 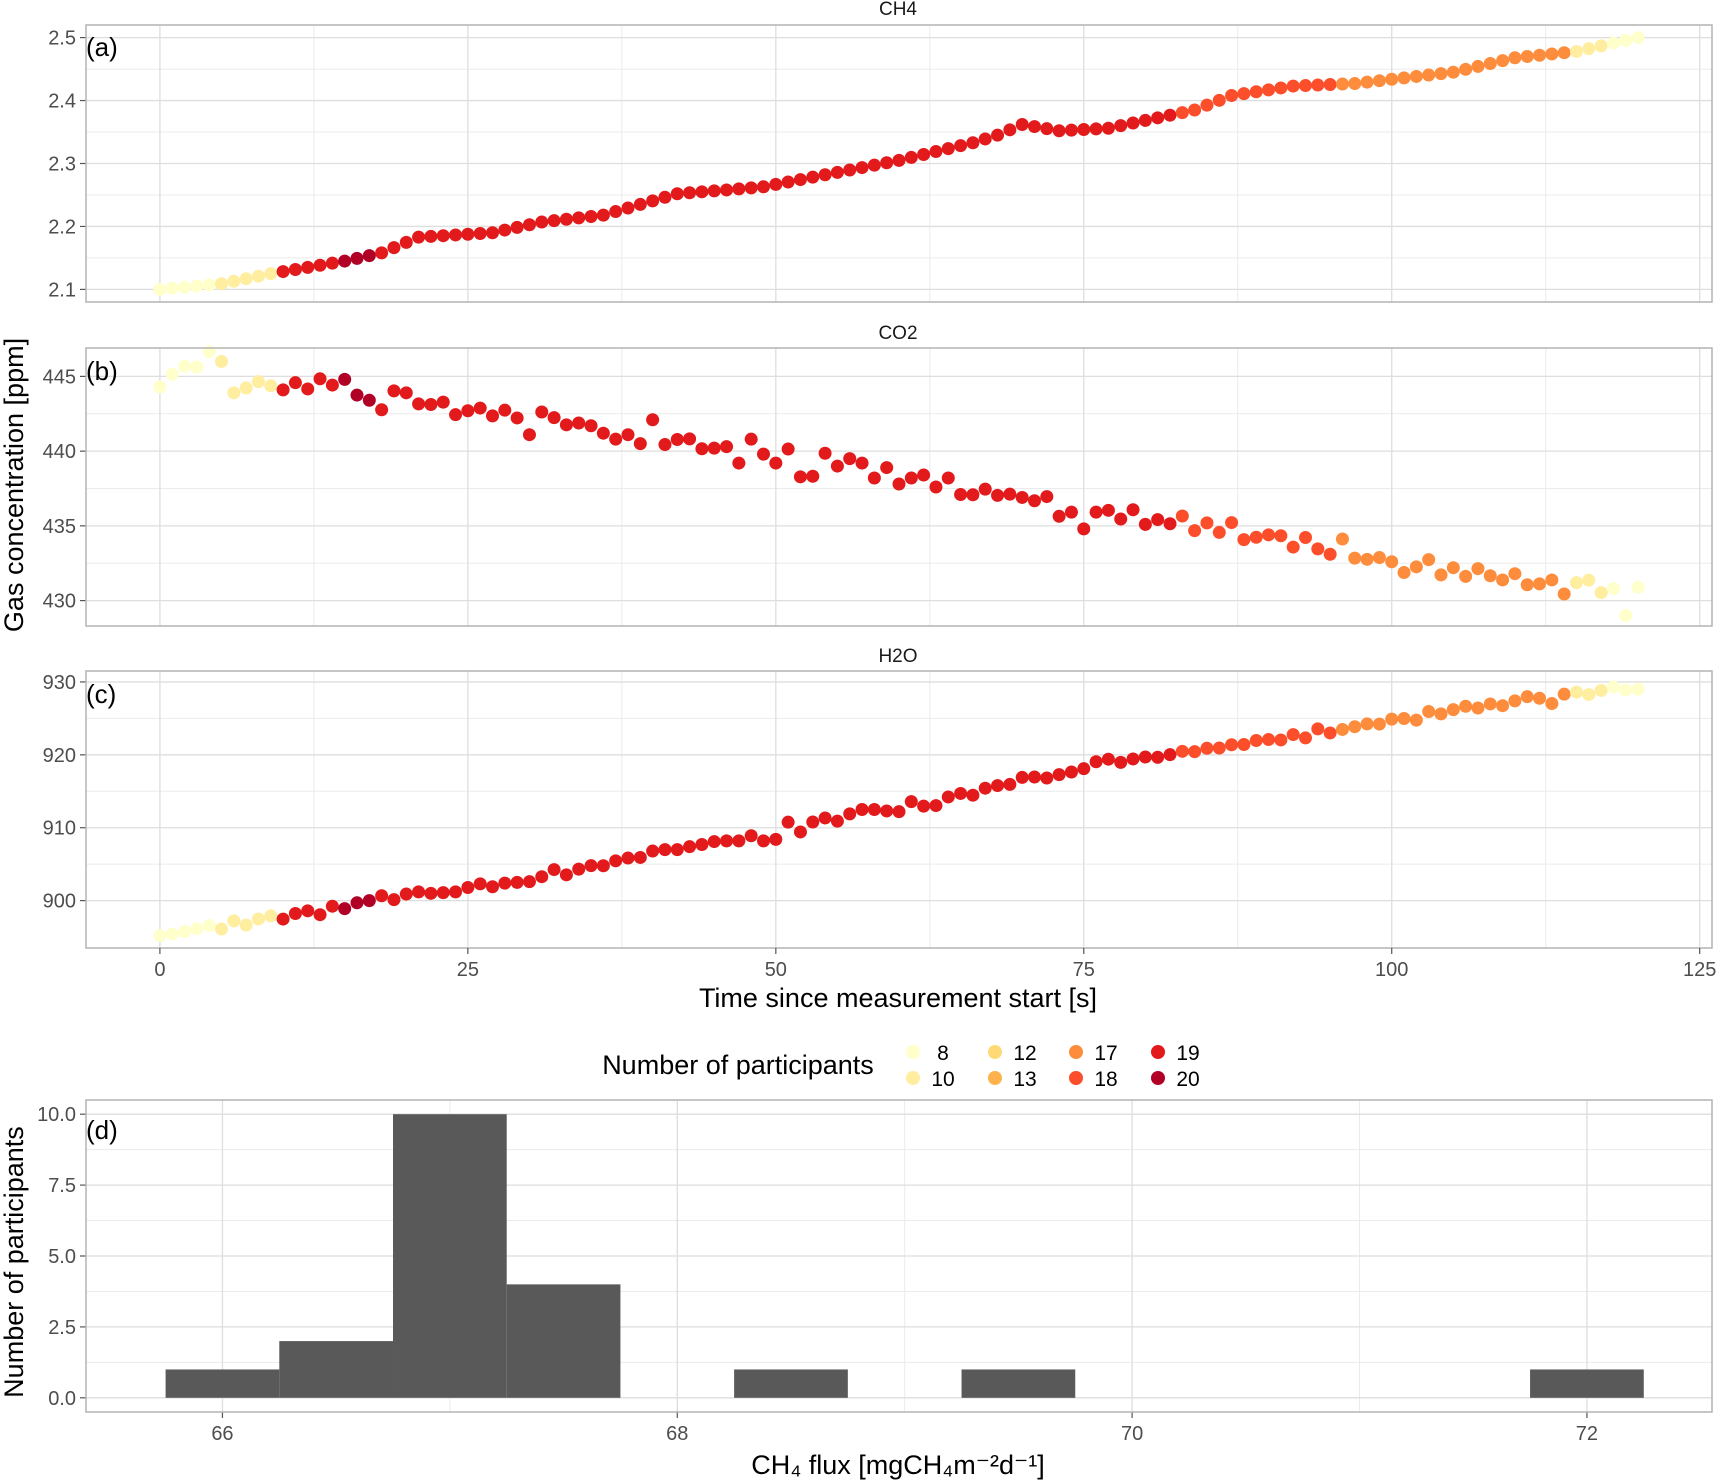 What do you see at coordinates (935, 964) in the screenshot?
I see `x-ticks-time: 0 25 50 75 100 125` at bounding box center [935, 964].